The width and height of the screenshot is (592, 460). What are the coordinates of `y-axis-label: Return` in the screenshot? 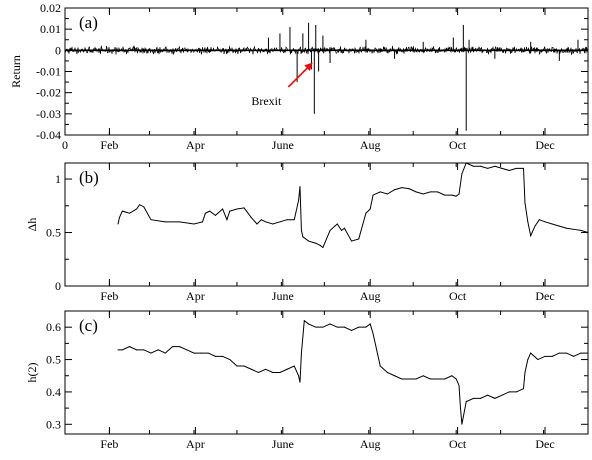 It's located at (16, 71).